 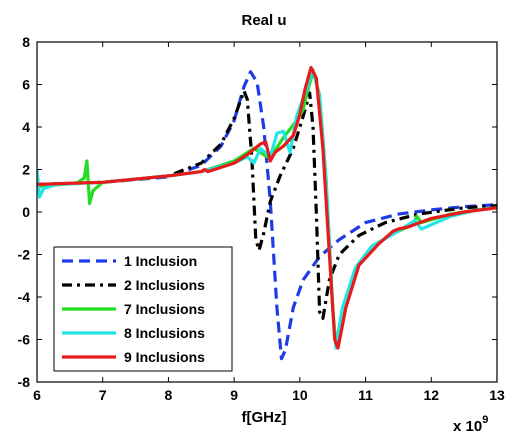 I want to click on y-tick-label: 6, so click(x=26, y=85).